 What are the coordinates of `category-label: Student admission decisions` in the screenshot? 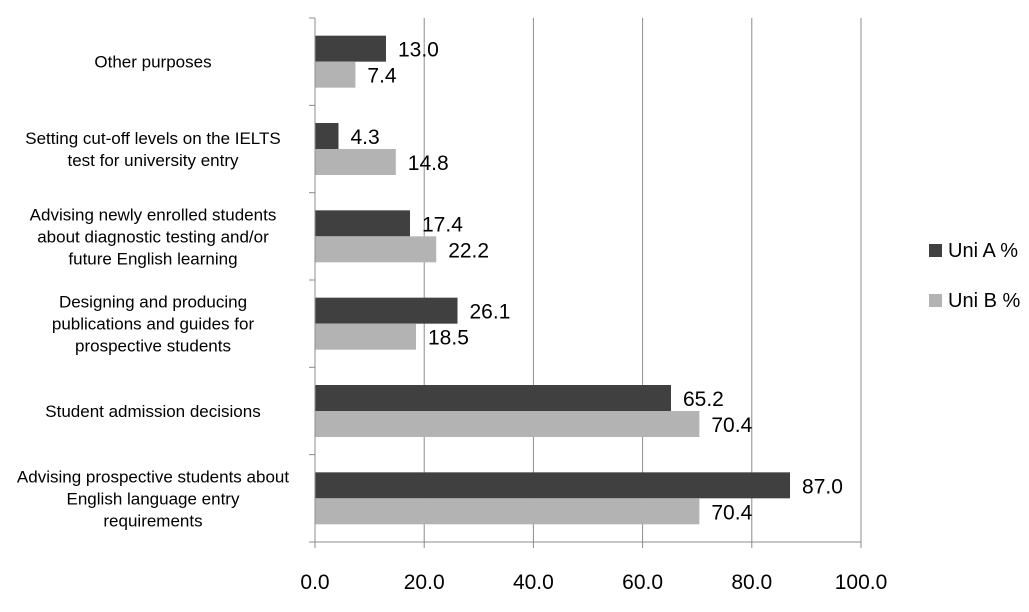 It's located at (152, 411).